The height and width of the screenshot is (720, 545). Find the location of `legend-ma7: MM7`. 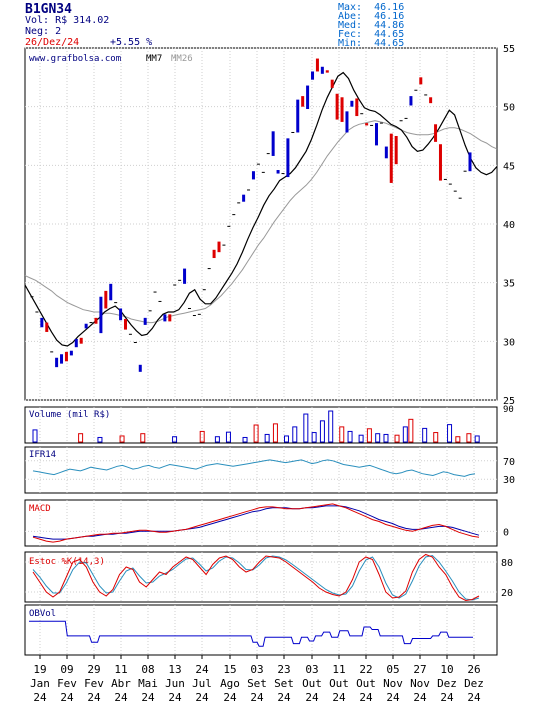

legend-ma7: MM7 is located at coordinates (154, 59).